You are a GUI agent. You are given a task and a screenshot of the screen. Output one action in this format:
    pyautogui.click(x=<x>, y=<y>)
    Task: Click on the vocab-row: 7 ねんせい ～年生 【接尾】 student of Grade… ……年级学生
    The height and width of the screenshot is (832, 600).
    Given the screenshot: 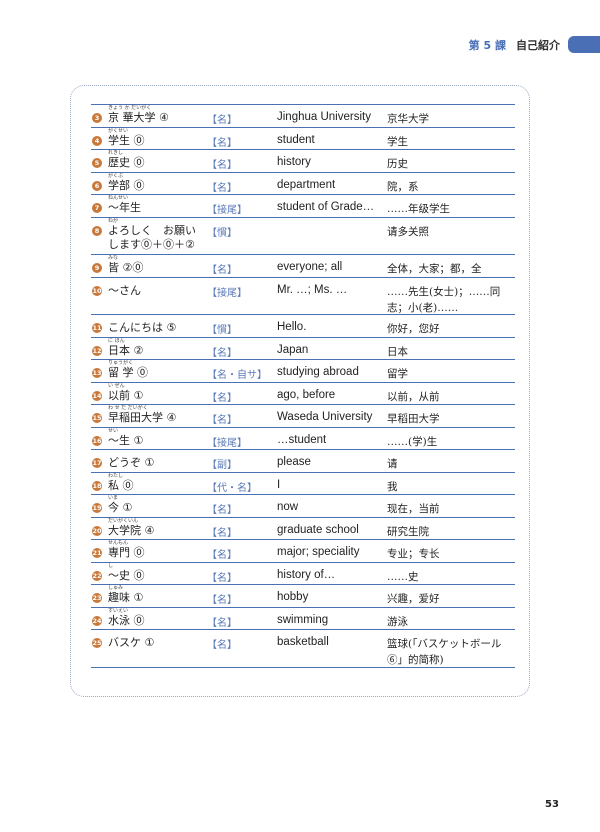 What is the action you would take?
    pyautogui.click(x=303, y=206)
    